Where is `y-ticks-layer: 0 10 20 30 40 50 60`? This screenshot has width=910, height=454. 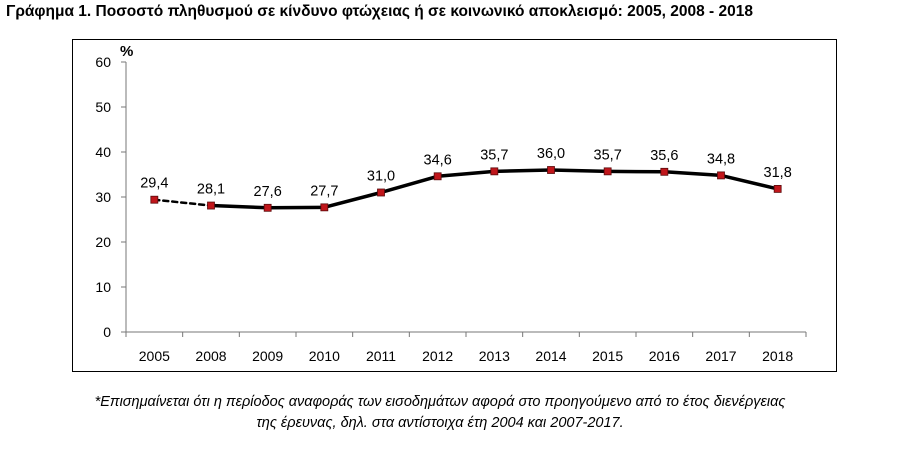
y-ticks-layer: 0 10 20 30 40 50 60 is located at coordinates (110, 197).